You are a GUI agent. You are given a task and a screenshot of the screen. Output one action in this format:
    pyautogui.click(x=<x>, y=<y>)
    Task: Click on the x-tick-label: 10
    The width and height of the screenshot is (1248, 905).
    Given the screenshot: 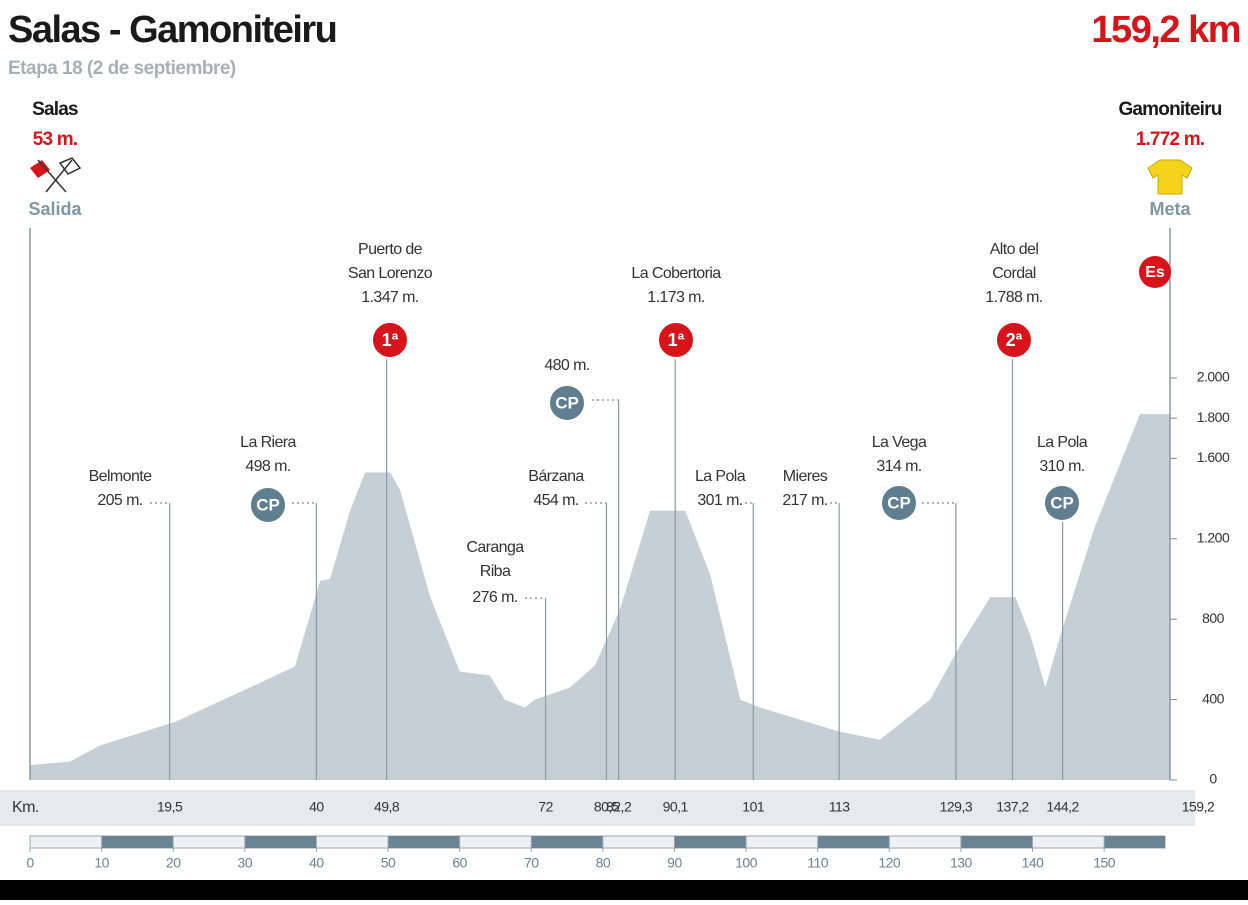 What is the action you would take?
    pyautogui.click(x=101, y=863)
    